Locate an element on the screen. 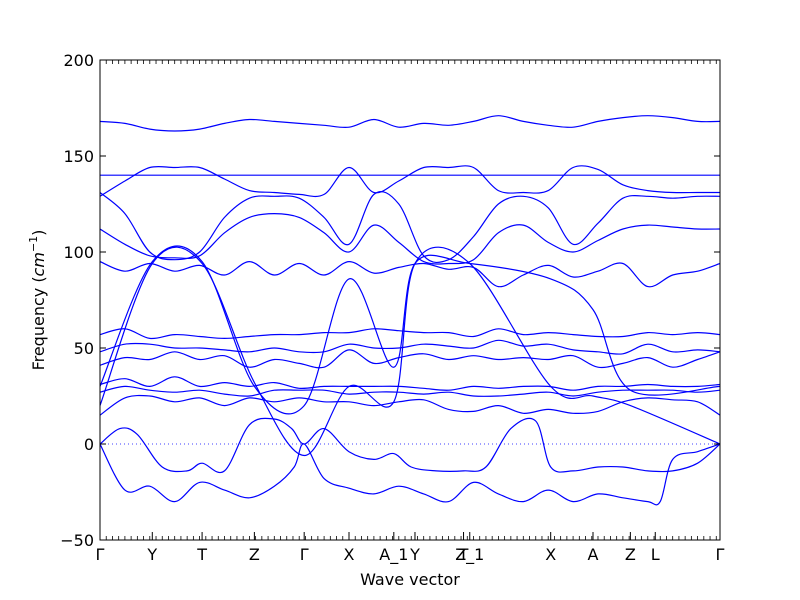 The image size is (800, 600). y-tick-label: 50 is located at coordinates (84, 348).